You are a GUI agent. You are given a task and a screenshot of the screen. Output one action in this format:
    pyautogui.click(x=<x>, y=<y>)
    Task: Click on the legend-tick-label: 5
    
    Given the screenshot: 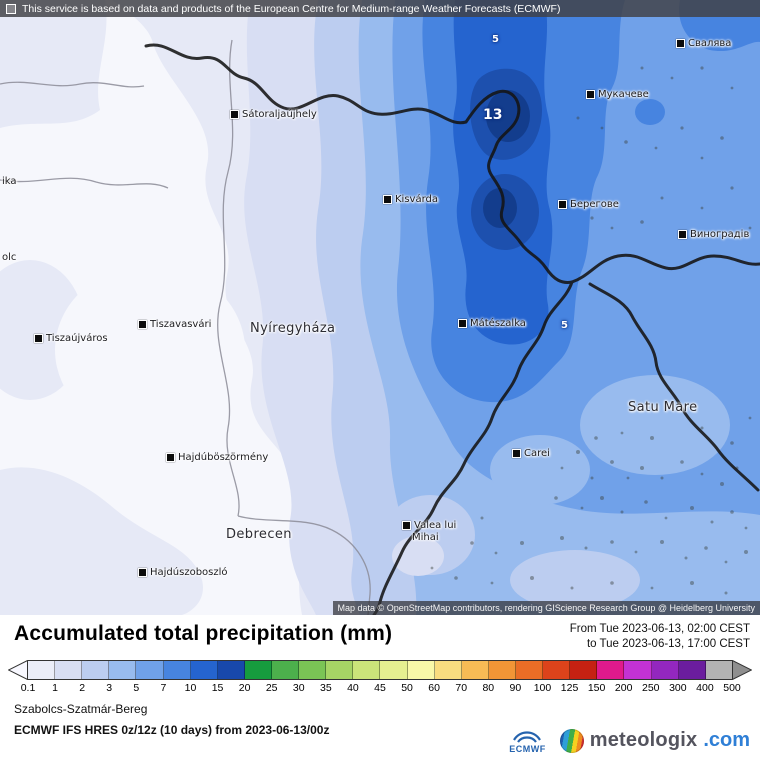 What is the action you would take?
    pyautogui.click(x=136, y=688)
    